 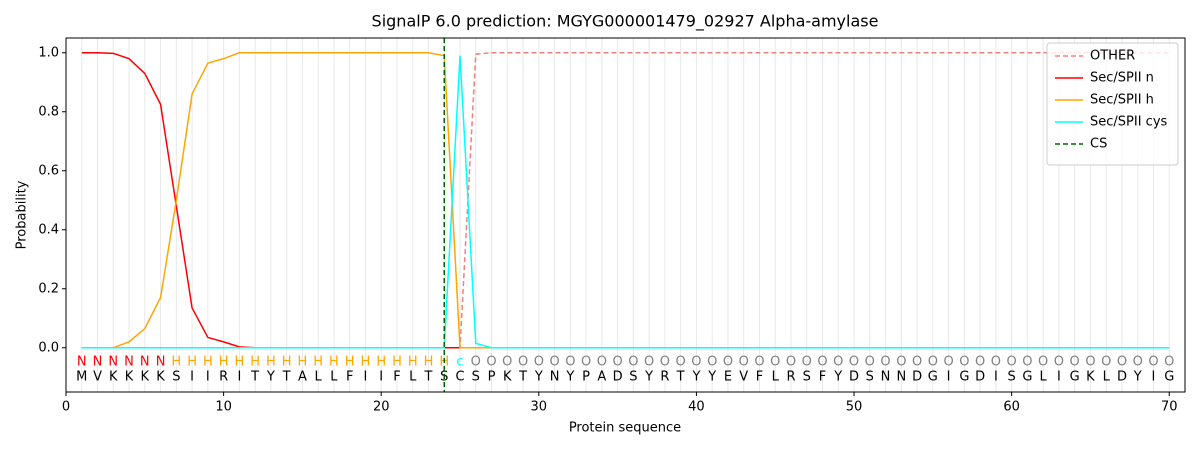 I want to click on legend-label: CS, so click(x=1098, y=144).